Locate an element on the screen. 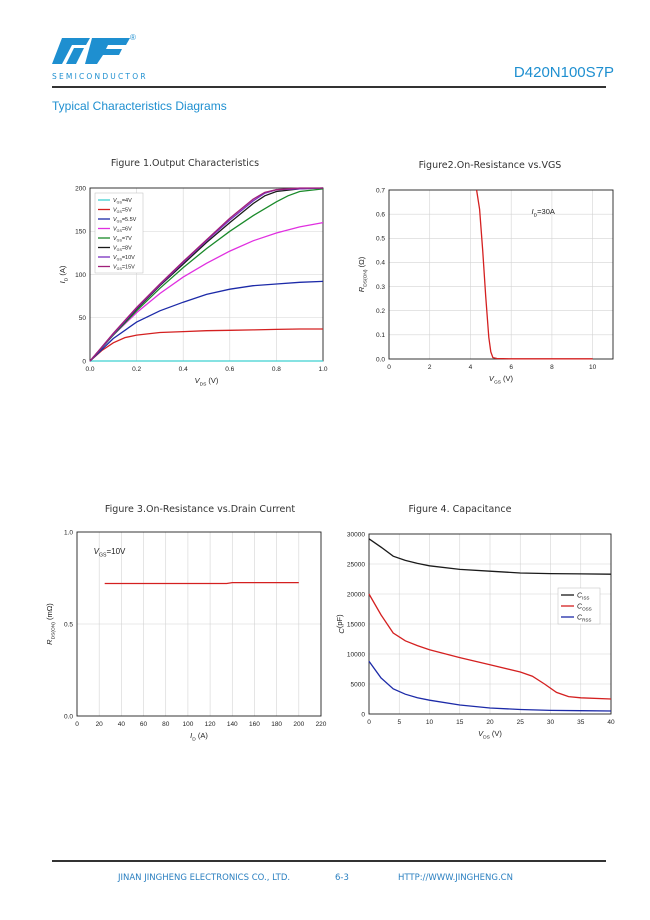 The image size is (650, 920). fig3-ytick-label: 0.5 is located at coordinates (68, 624).